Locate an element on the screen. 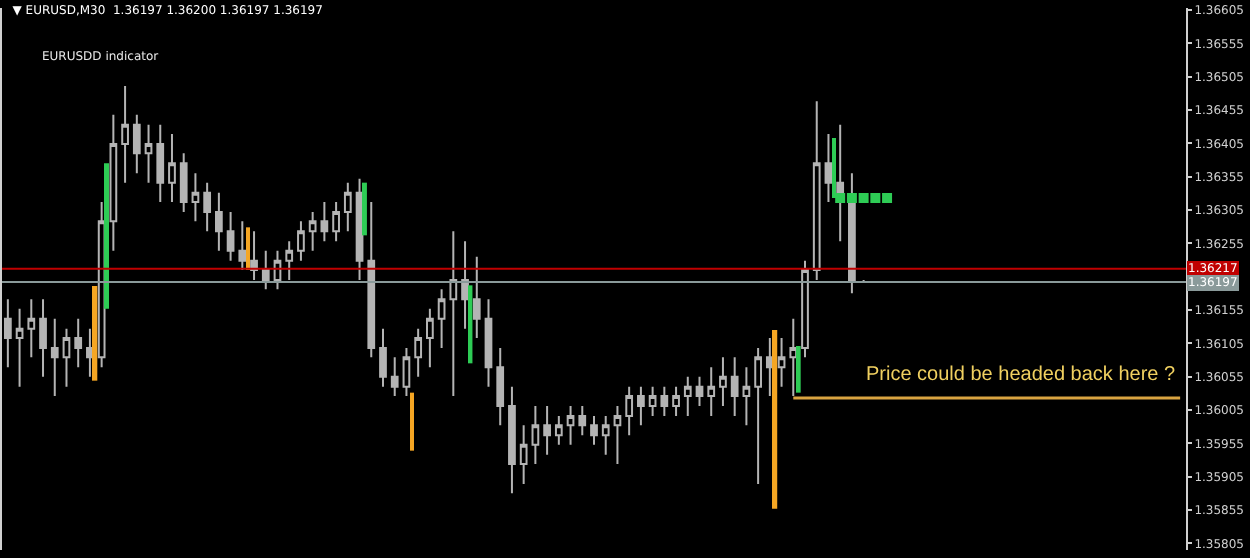 This screenshot has height=558, width=1250. annotation: Price could be headed back here ? is located at coordinates (1021, 375).